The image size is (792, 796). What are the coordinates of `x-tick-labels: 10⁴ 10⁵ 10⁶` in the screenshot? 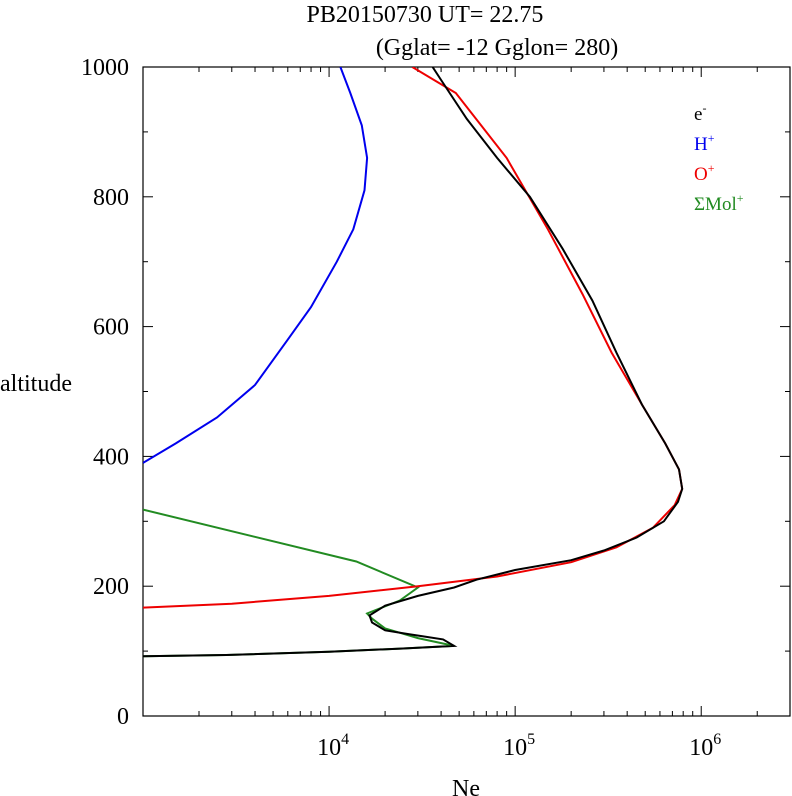 It's located at (519, 746).